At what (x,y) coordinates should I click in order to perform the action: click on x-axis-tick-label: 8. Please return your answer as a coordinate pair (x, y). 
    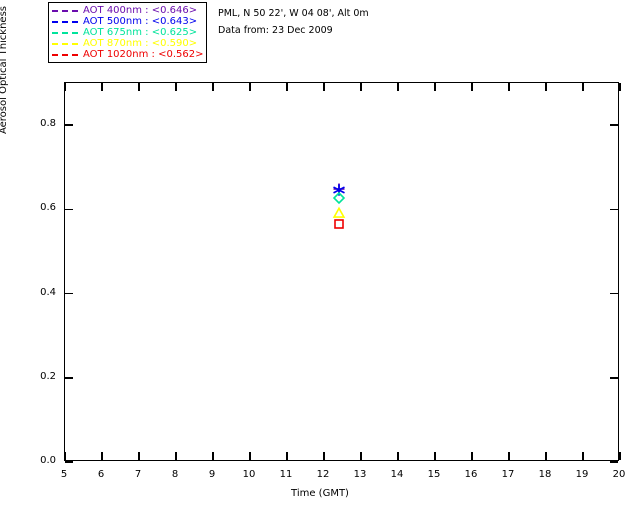
    Looking at the image, I should click on (175, 474).